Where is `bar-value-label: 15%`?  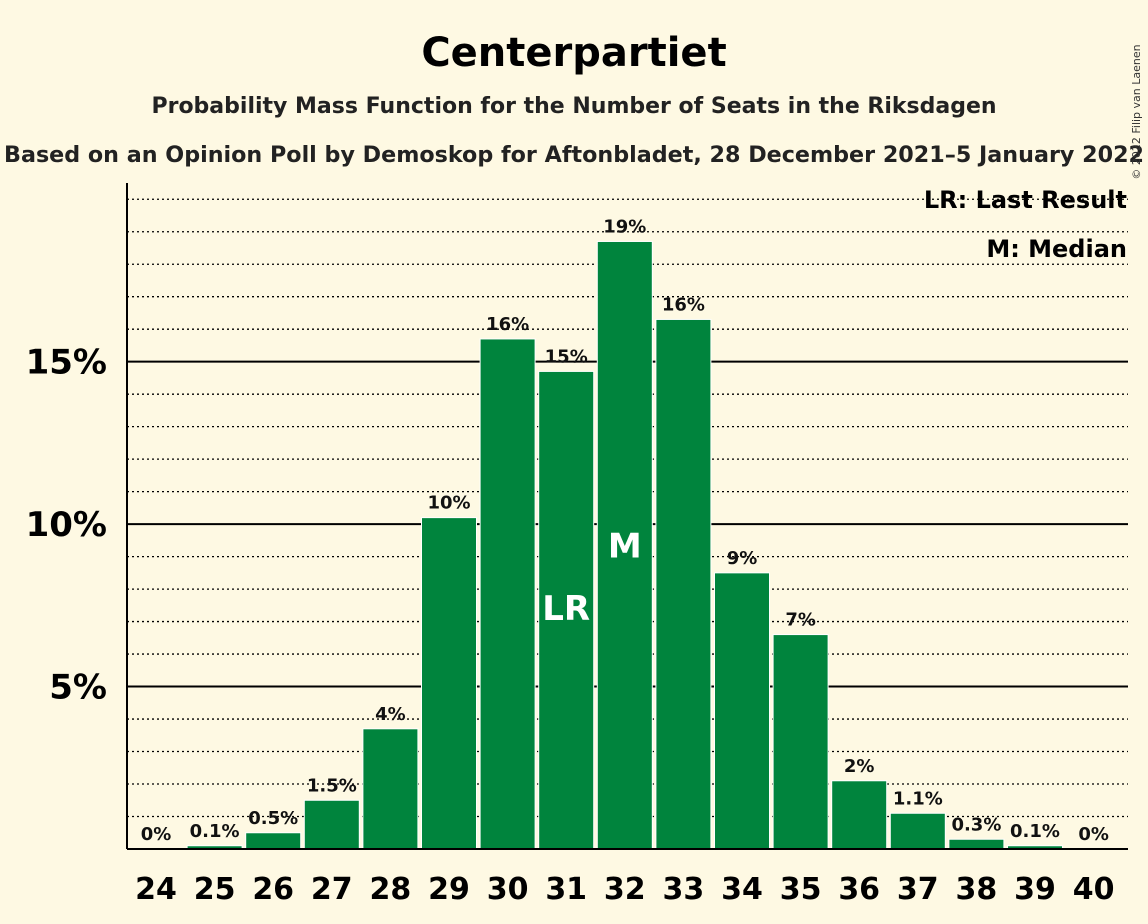 bar-value-label: 15% is located at coordinates (566, 356).